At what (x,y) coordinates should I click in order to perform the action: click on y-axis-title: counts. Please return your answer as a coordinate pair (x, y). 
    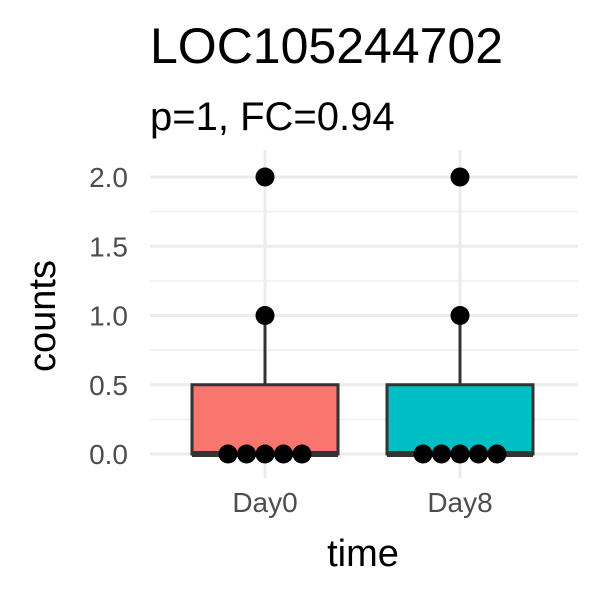
    Looking at the image, I should click on (43, 316).